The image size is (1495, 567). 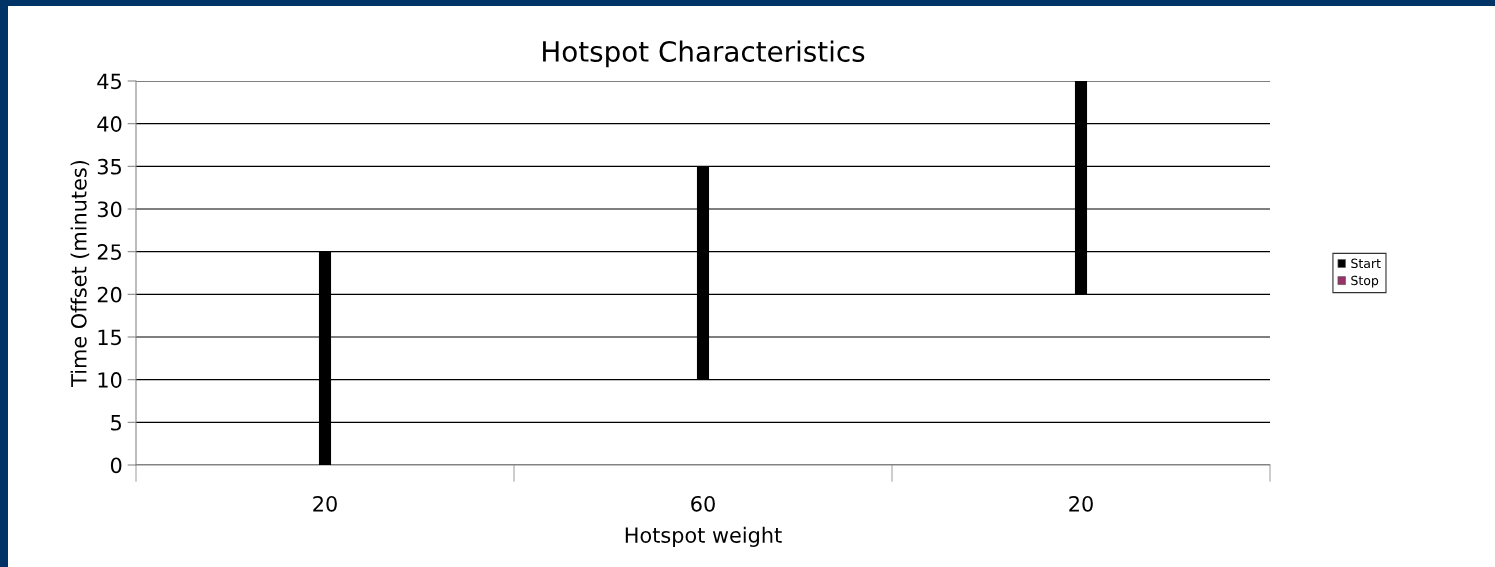 I want to click on y-tick-label: 20, so click(x=109, y=294).